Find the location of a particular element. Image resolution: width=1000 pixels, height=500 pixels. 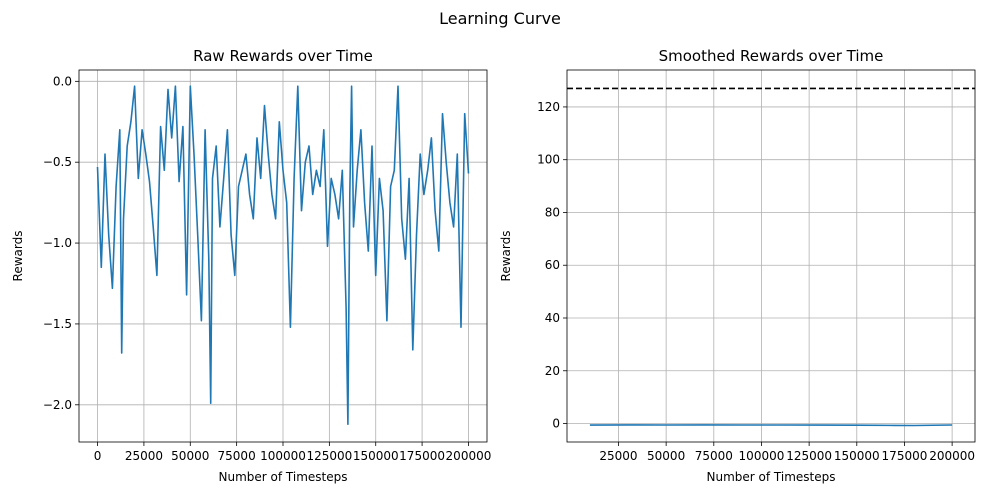

smoothed-y-tick-label: 120 is located at coordinates (548, 107).